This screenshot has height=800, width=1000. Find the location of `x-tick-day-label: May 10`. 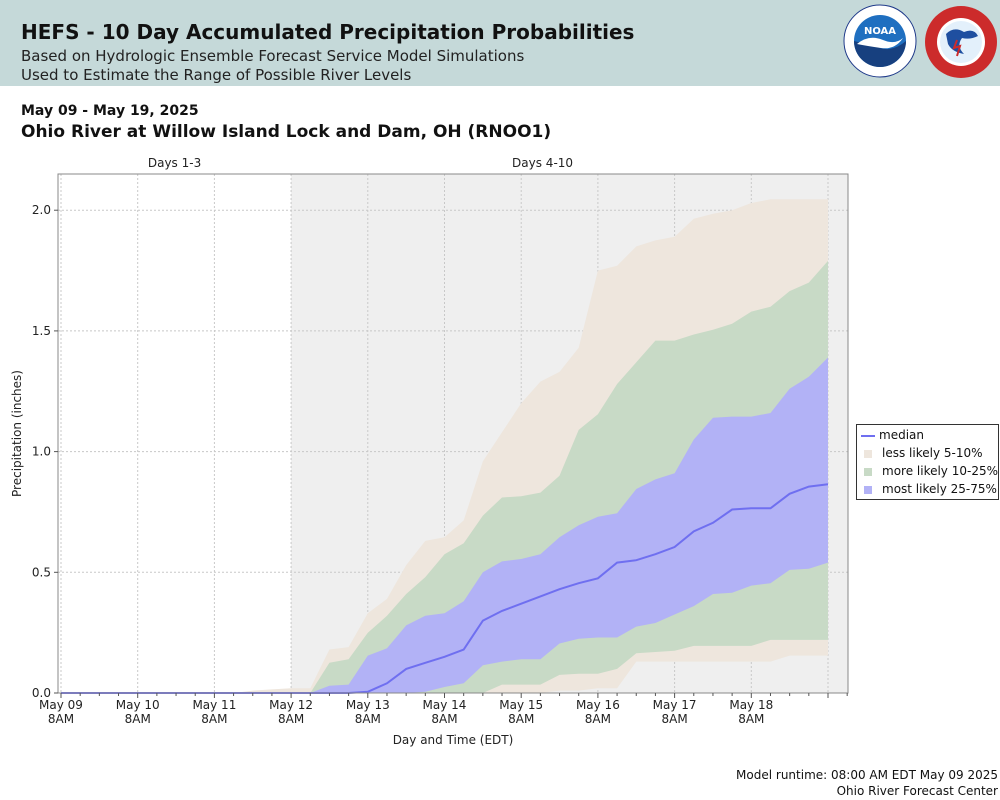

x-tick-day-label: May 10 is located at coordinates (138, 705).